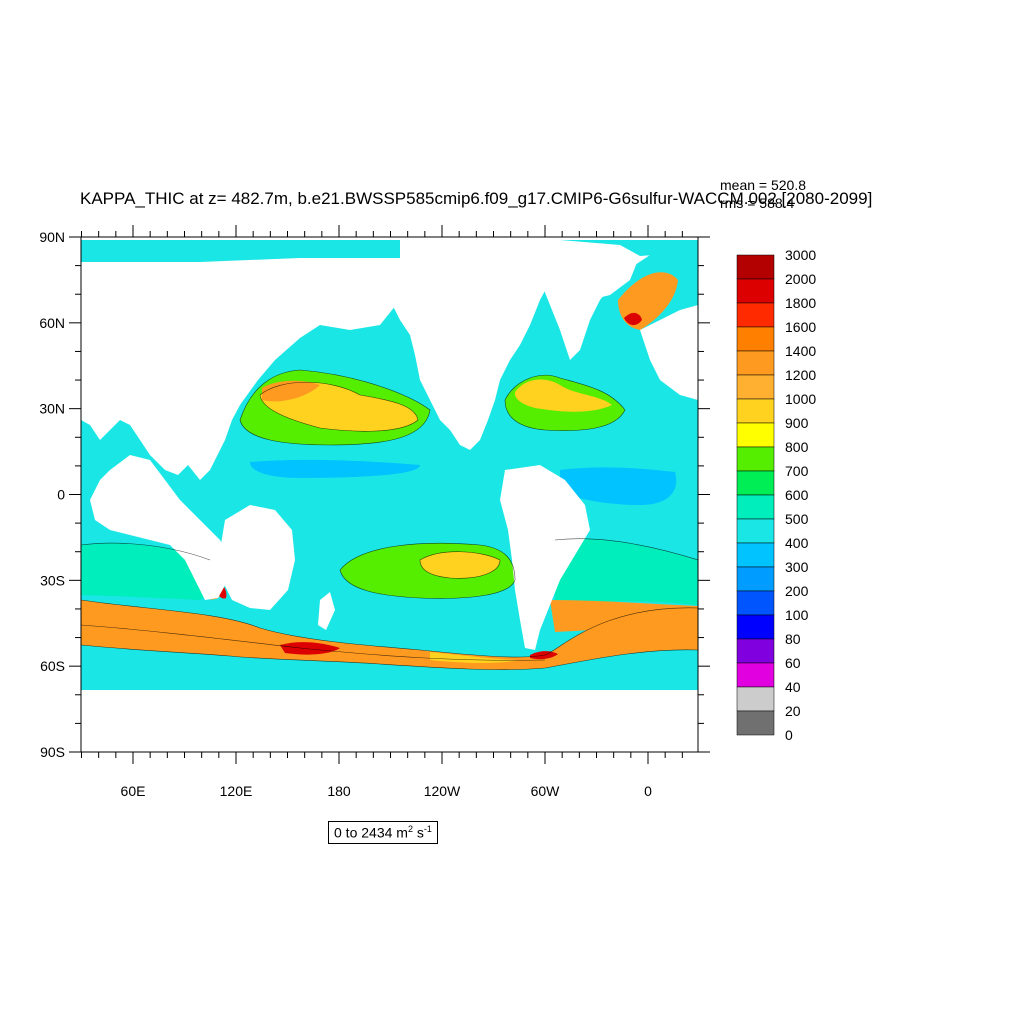 The height and width of the screenshot is (1024, 1024). Describe the element at coordinates (545, 557) in the screenshot. I see `land-south-america` at that location.